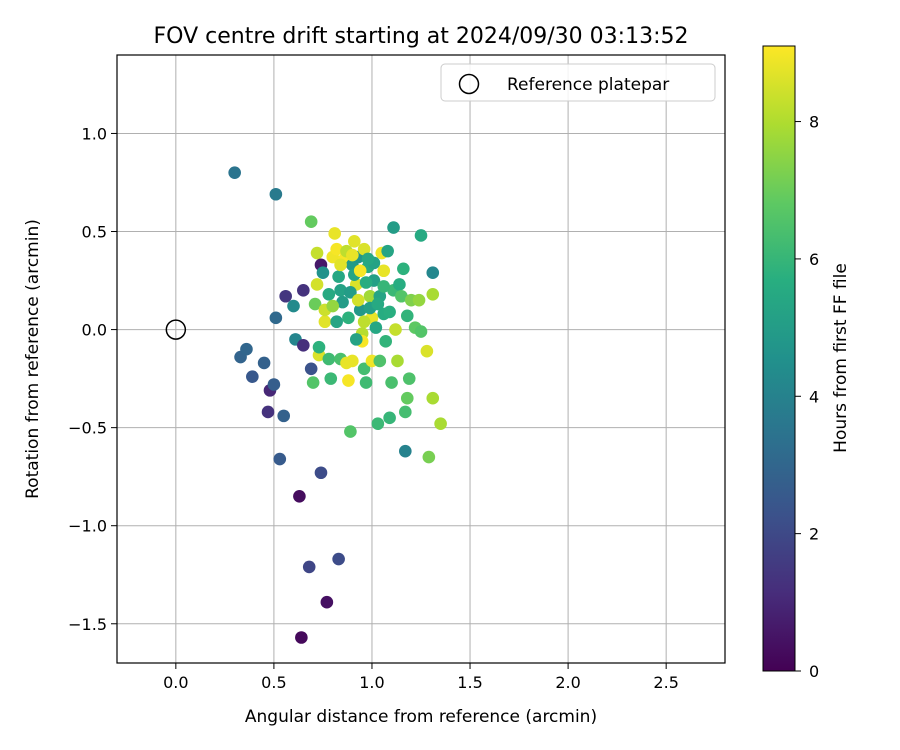 The width and height of the screenshot is (900, 750). Describe the element at coordinates (814, 122) in the screenshot. I see `colorbar-tick-label: 8` at that location.